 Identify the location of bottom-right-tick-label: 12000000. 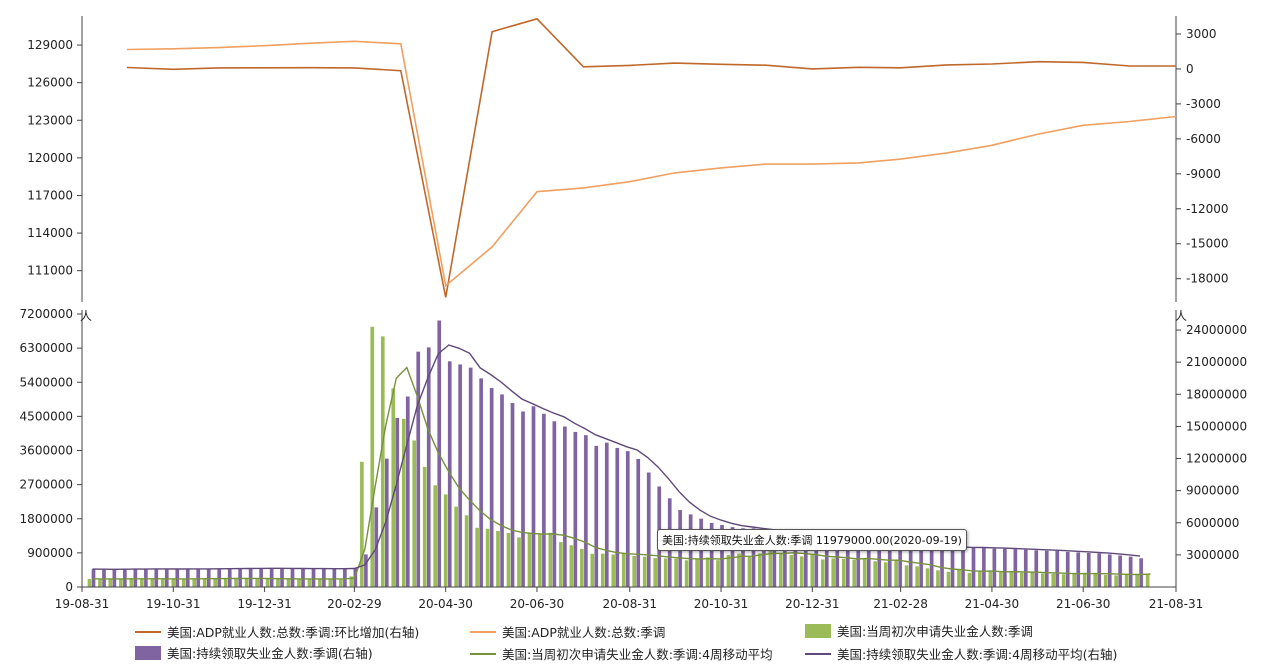
(1216, 459).